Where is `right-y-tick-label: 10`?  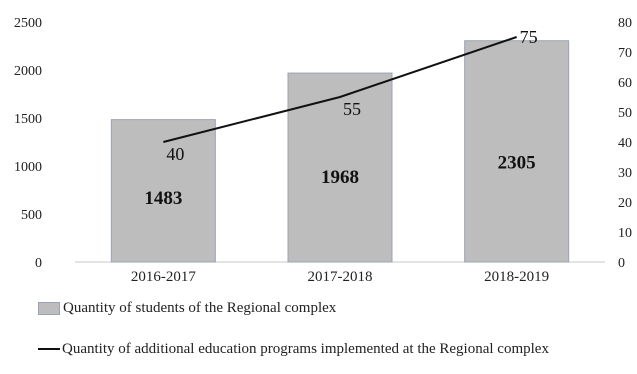
right-y-tick-label: 10 is located at coordinates (625, 233).